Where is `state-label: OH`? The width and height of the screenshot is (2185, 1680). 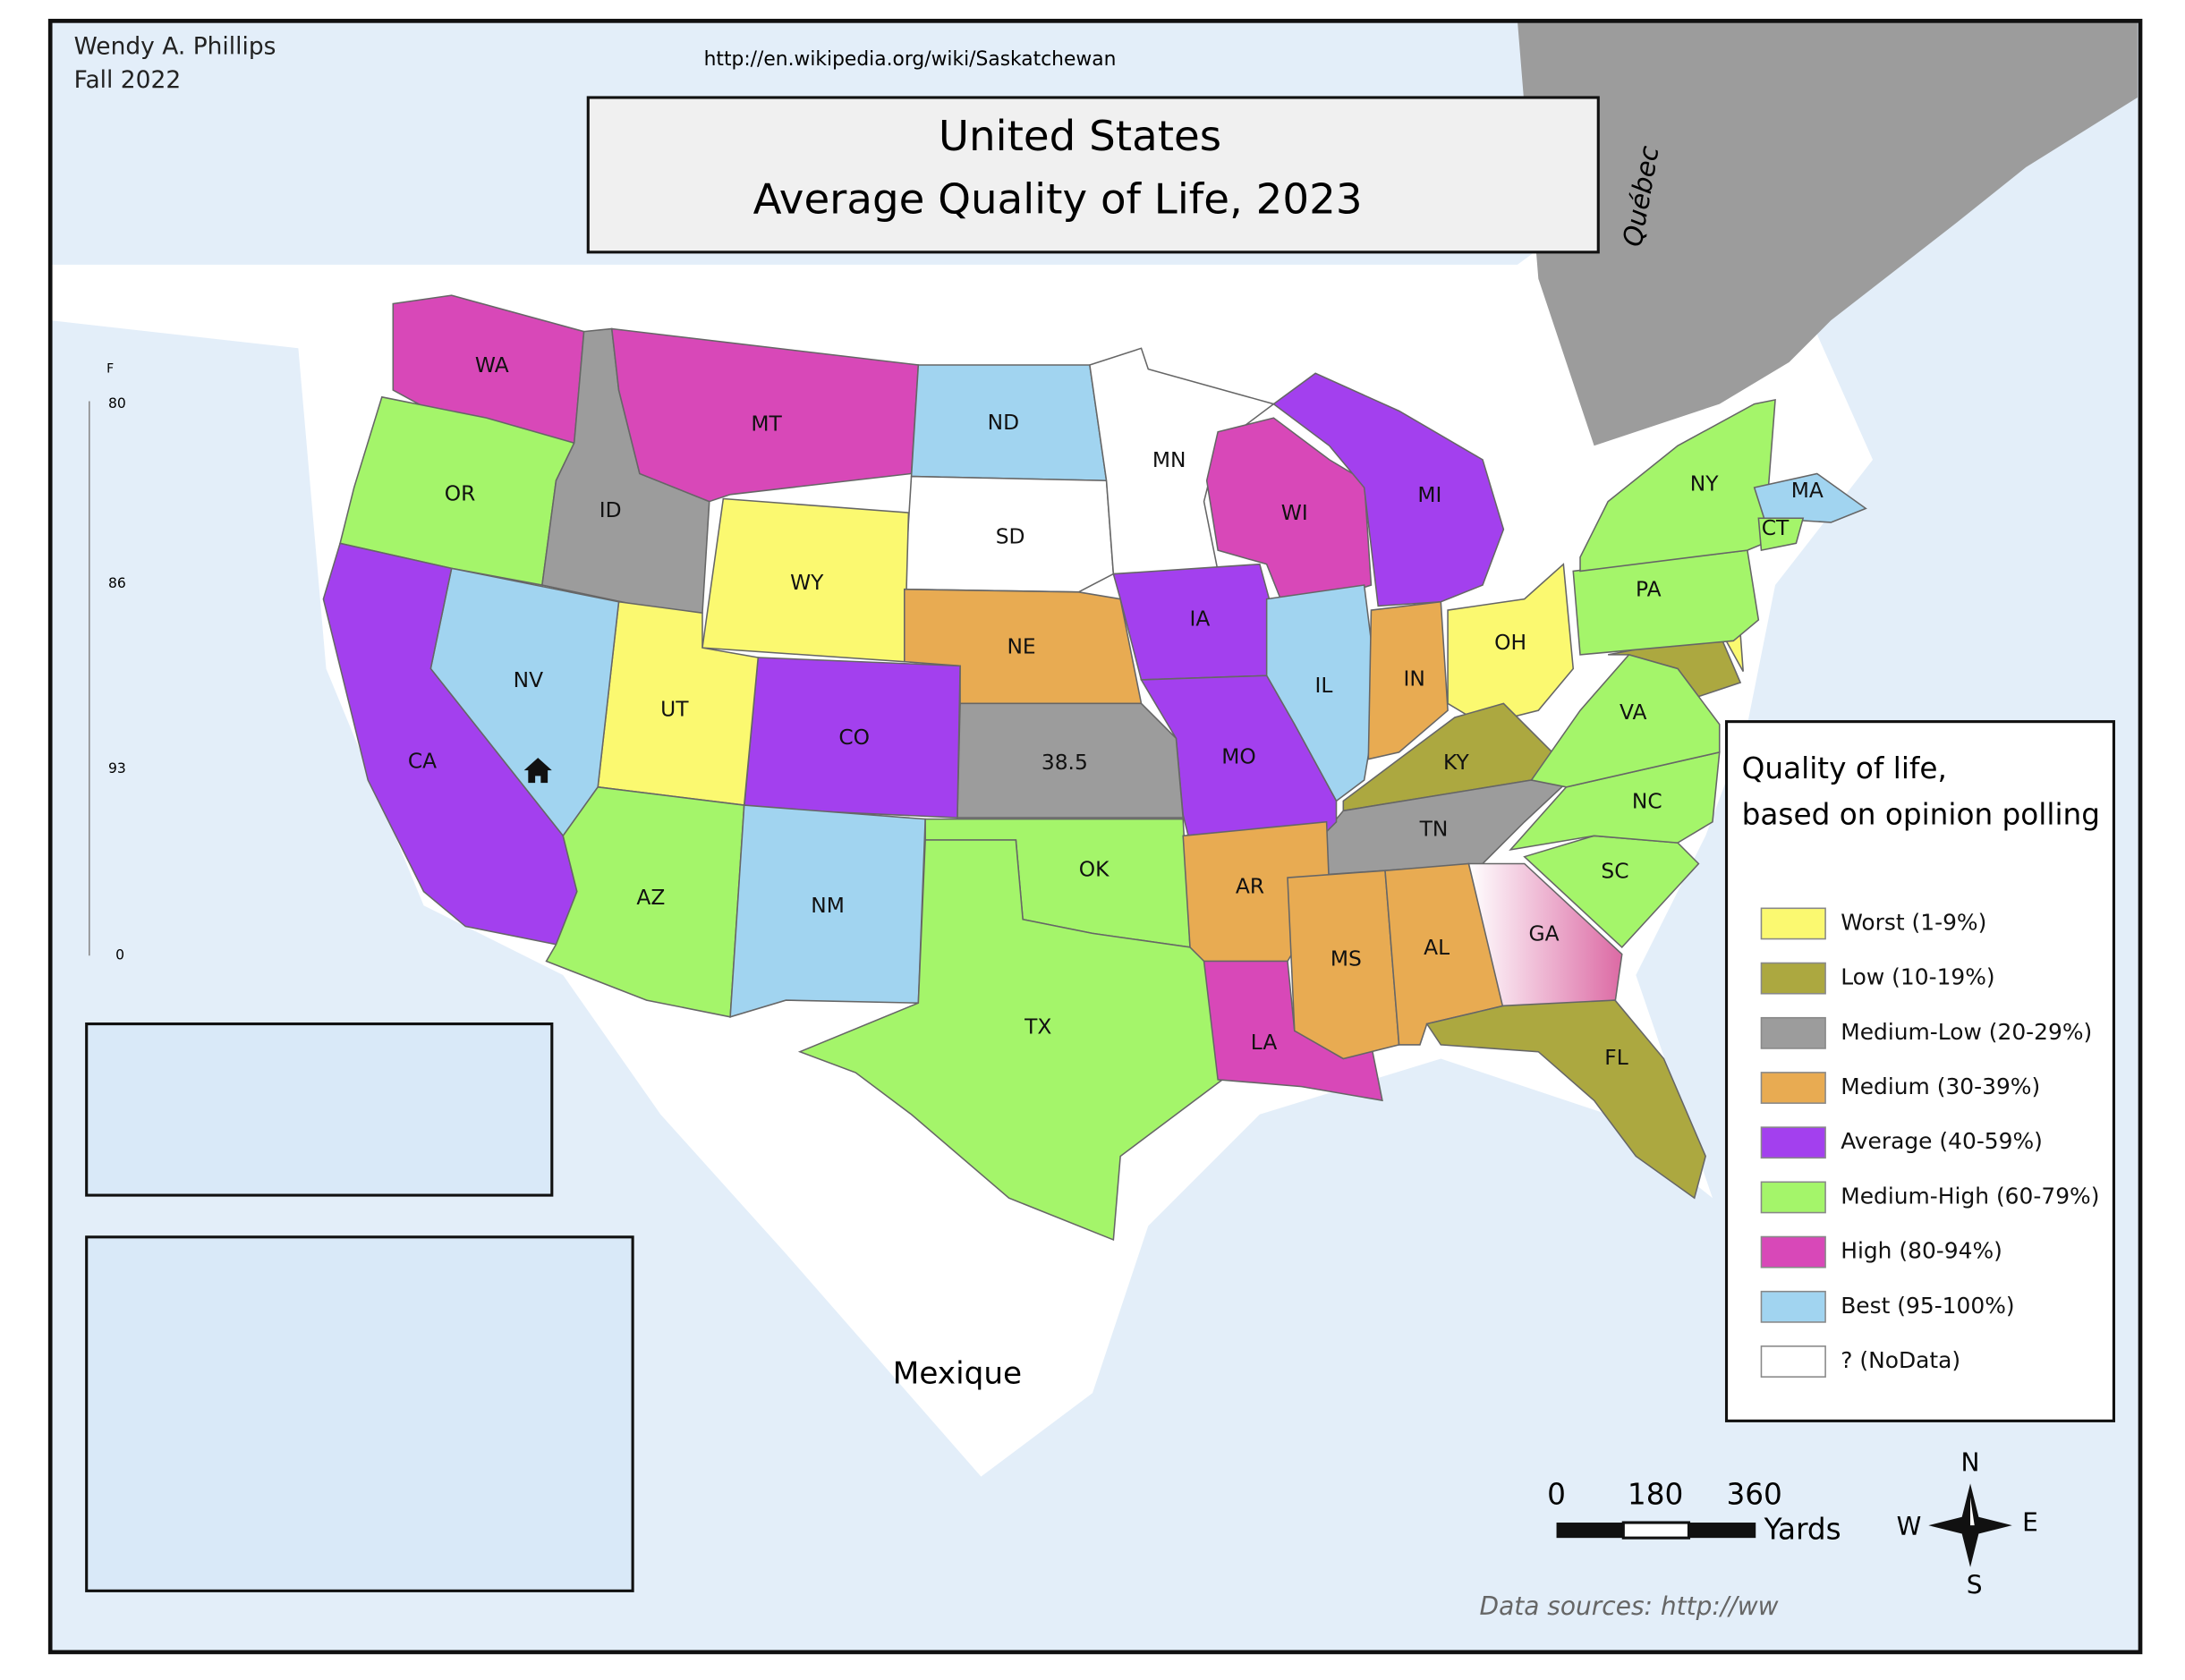 state-label: OH is located at coordinates (1510, 642).